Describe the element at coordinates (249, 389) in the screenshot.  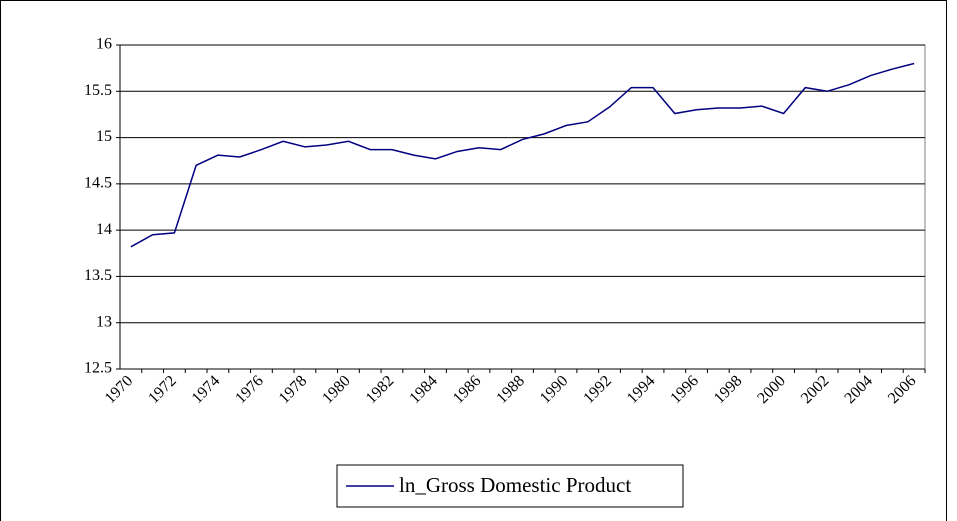
I see `x-tick-label: 1976` at that location.